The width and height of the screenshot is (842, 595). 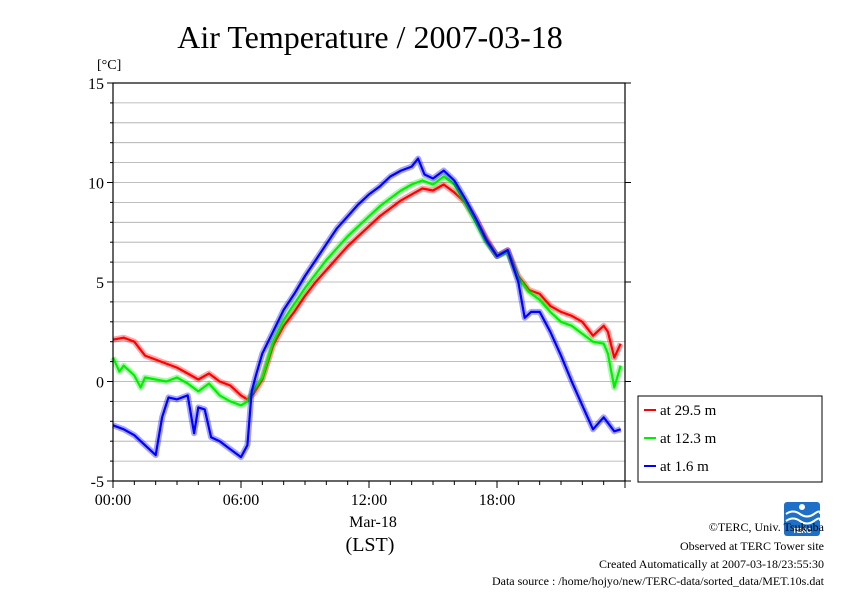 I want to click on x-tick-label: 00:00, so click(x=113, y=500).